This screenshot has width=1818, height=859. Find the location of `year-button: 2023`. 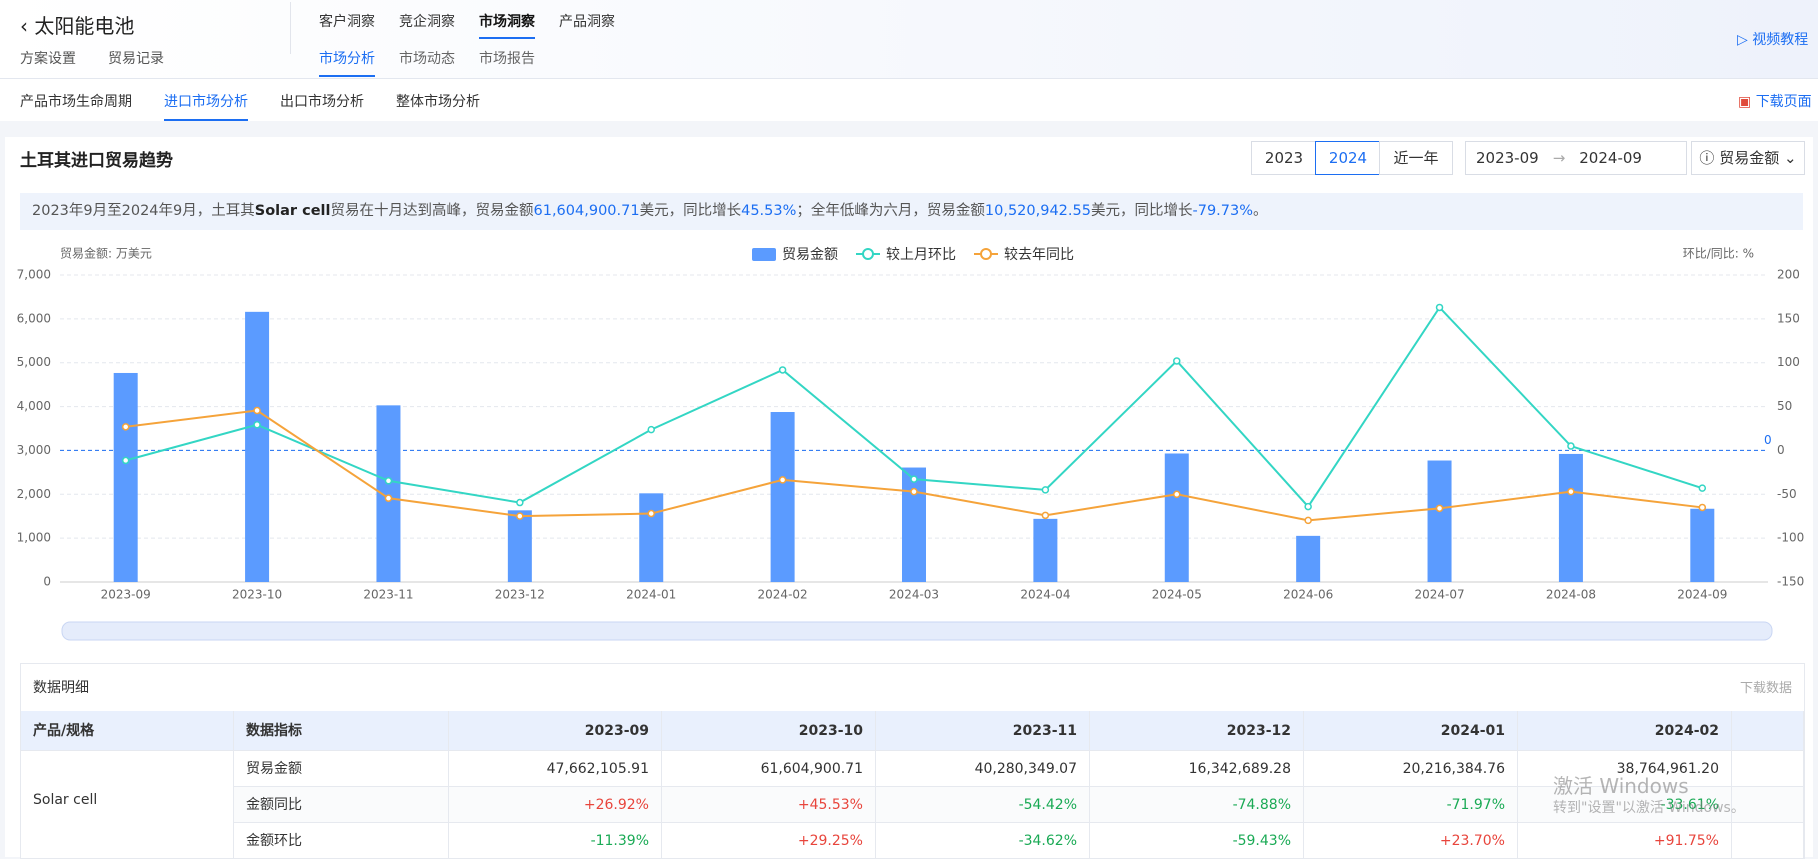

year-button: 2023 is located at coordinates (1284, 158).